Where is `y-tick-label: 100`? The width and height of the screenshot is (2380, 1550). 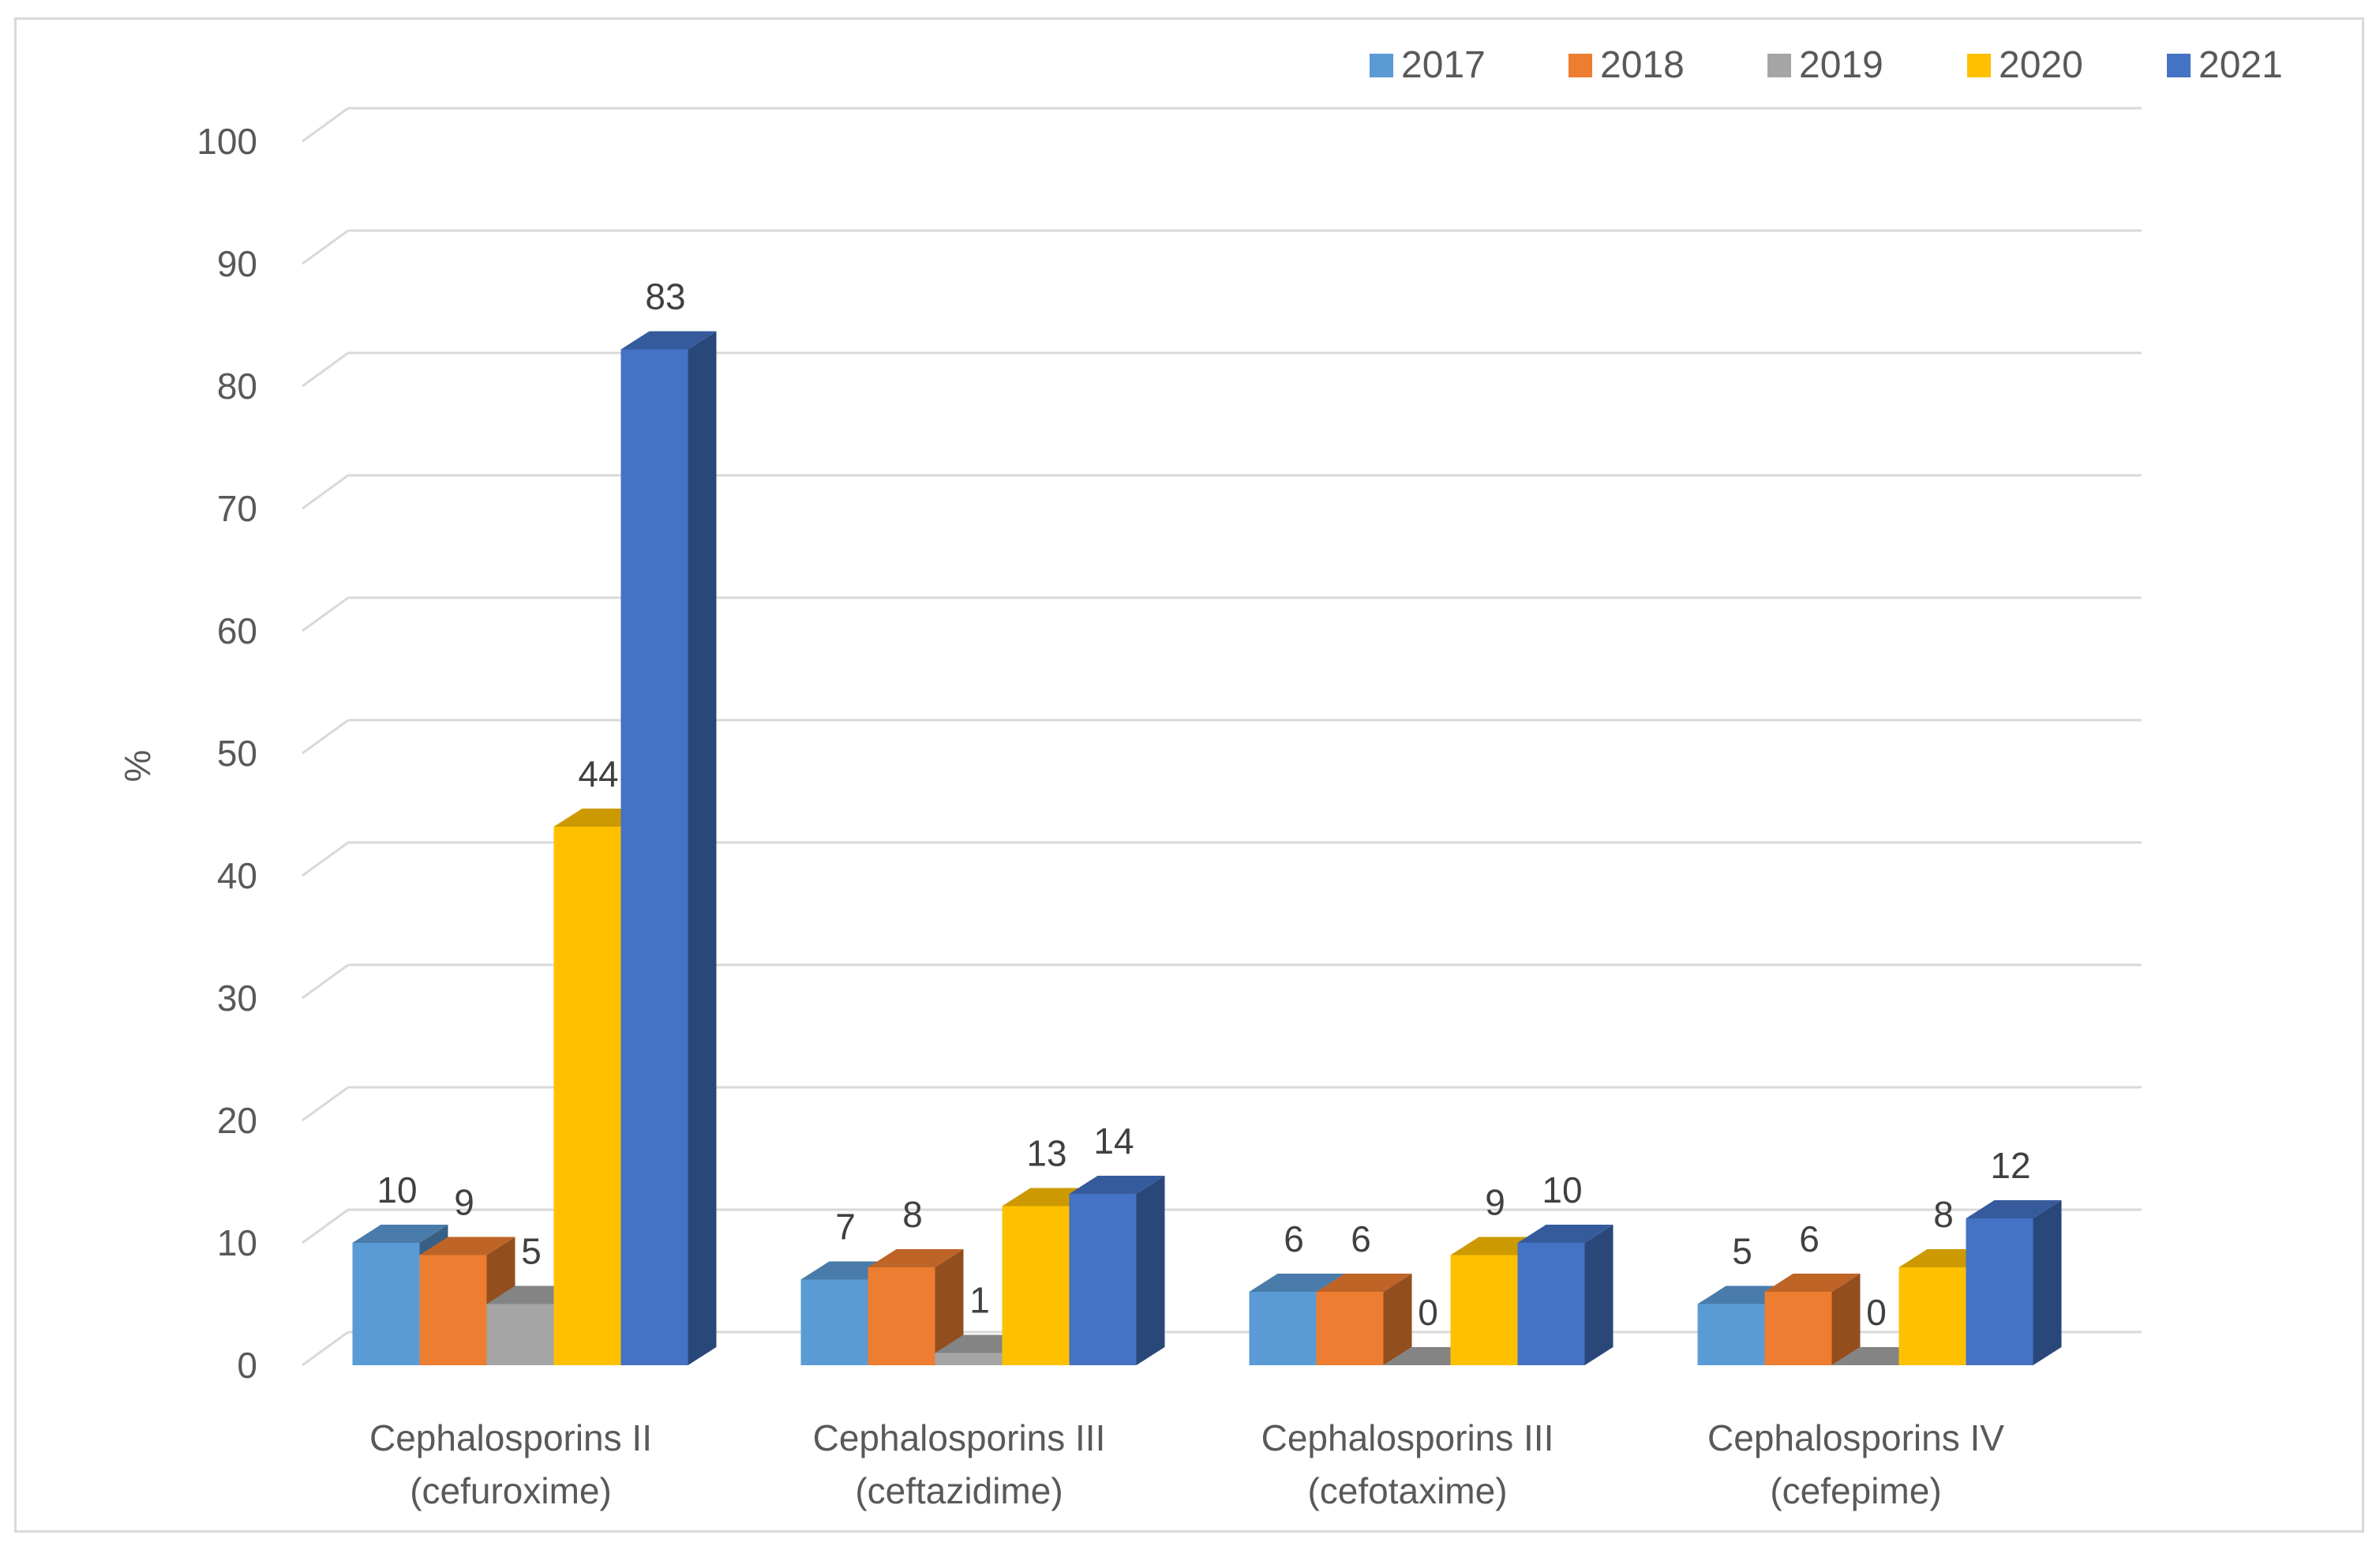 y-tick-label: 100 is located at coordinates (227, 141).